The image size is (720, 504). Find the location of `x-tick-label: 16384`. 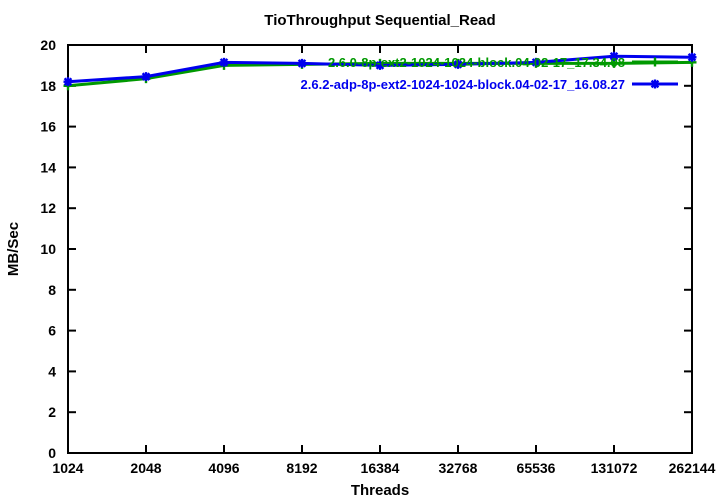

x-tick-label: 16384 is located at coordinates (380, 468).